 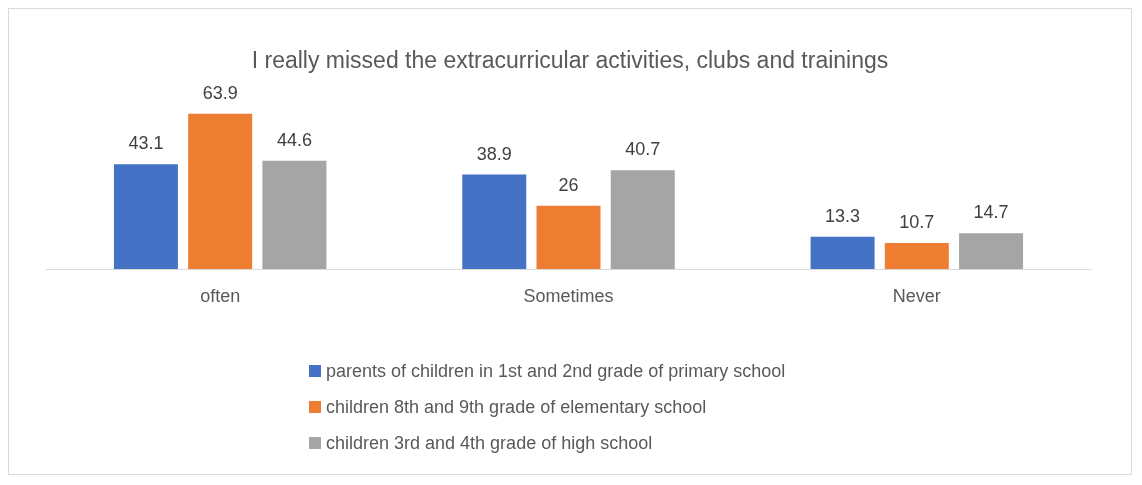 What do you see at coordinates (917, 222) in the screenshot?
I see `data-label: 10.7` at bounding box center [917, 222].